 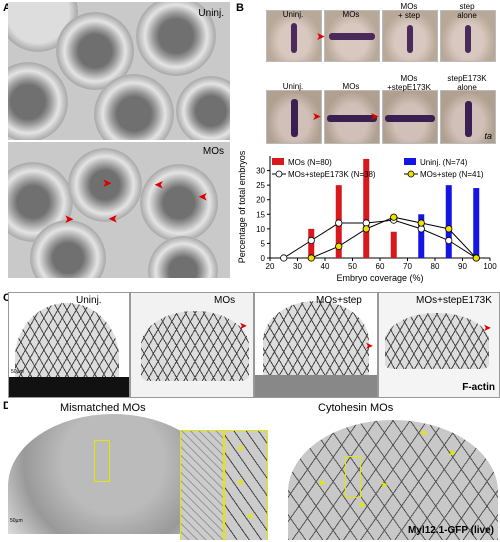 I want to click on panel-b-row2-tile-4: ta, so click(x=468, y=117).